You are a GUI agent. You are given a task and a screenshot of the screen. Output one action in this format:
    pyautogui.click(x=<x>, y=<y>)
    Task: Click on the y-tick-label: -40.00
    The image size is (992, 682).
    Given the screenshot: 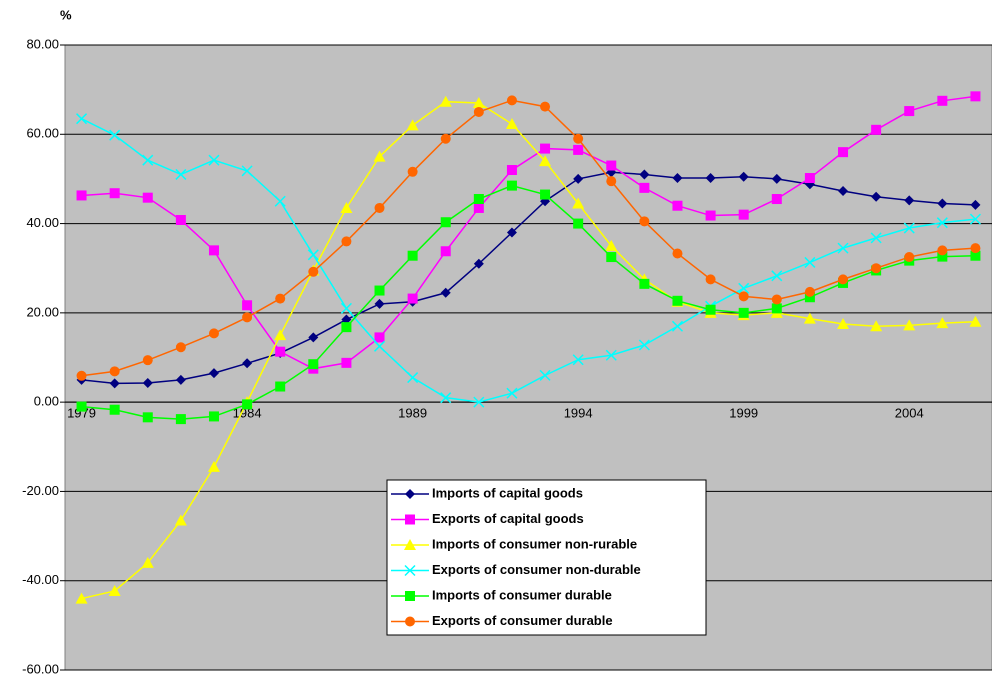 What is the action you would take?
    pyautogui.click(x=40, y=579)
    